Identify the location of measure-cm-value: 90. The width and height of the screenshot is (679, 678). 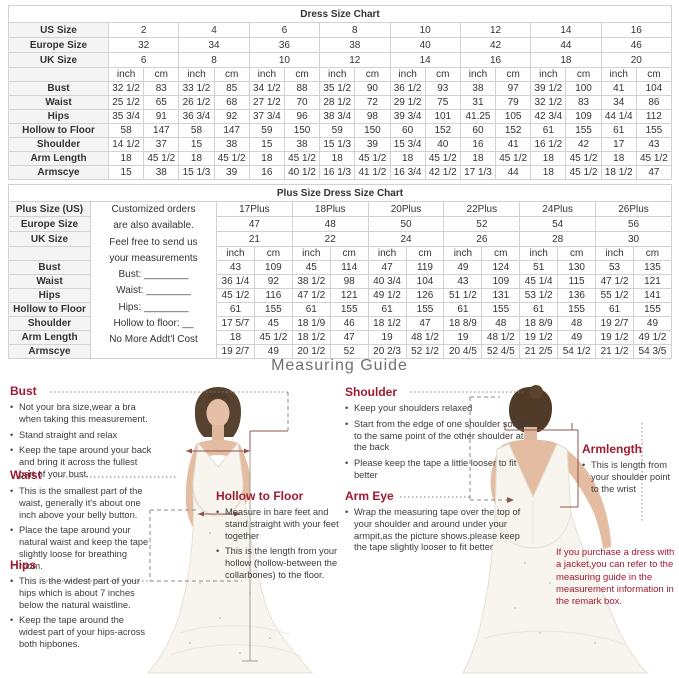
(372, 88).